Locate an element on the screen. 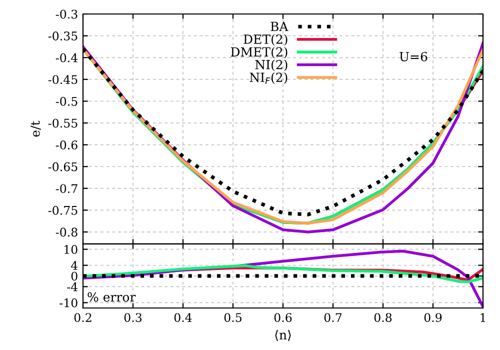 Image resolution: width=500 pixels, height=350 pixels. x-tick-label: 0.5 is located at coordinates (233, 317).